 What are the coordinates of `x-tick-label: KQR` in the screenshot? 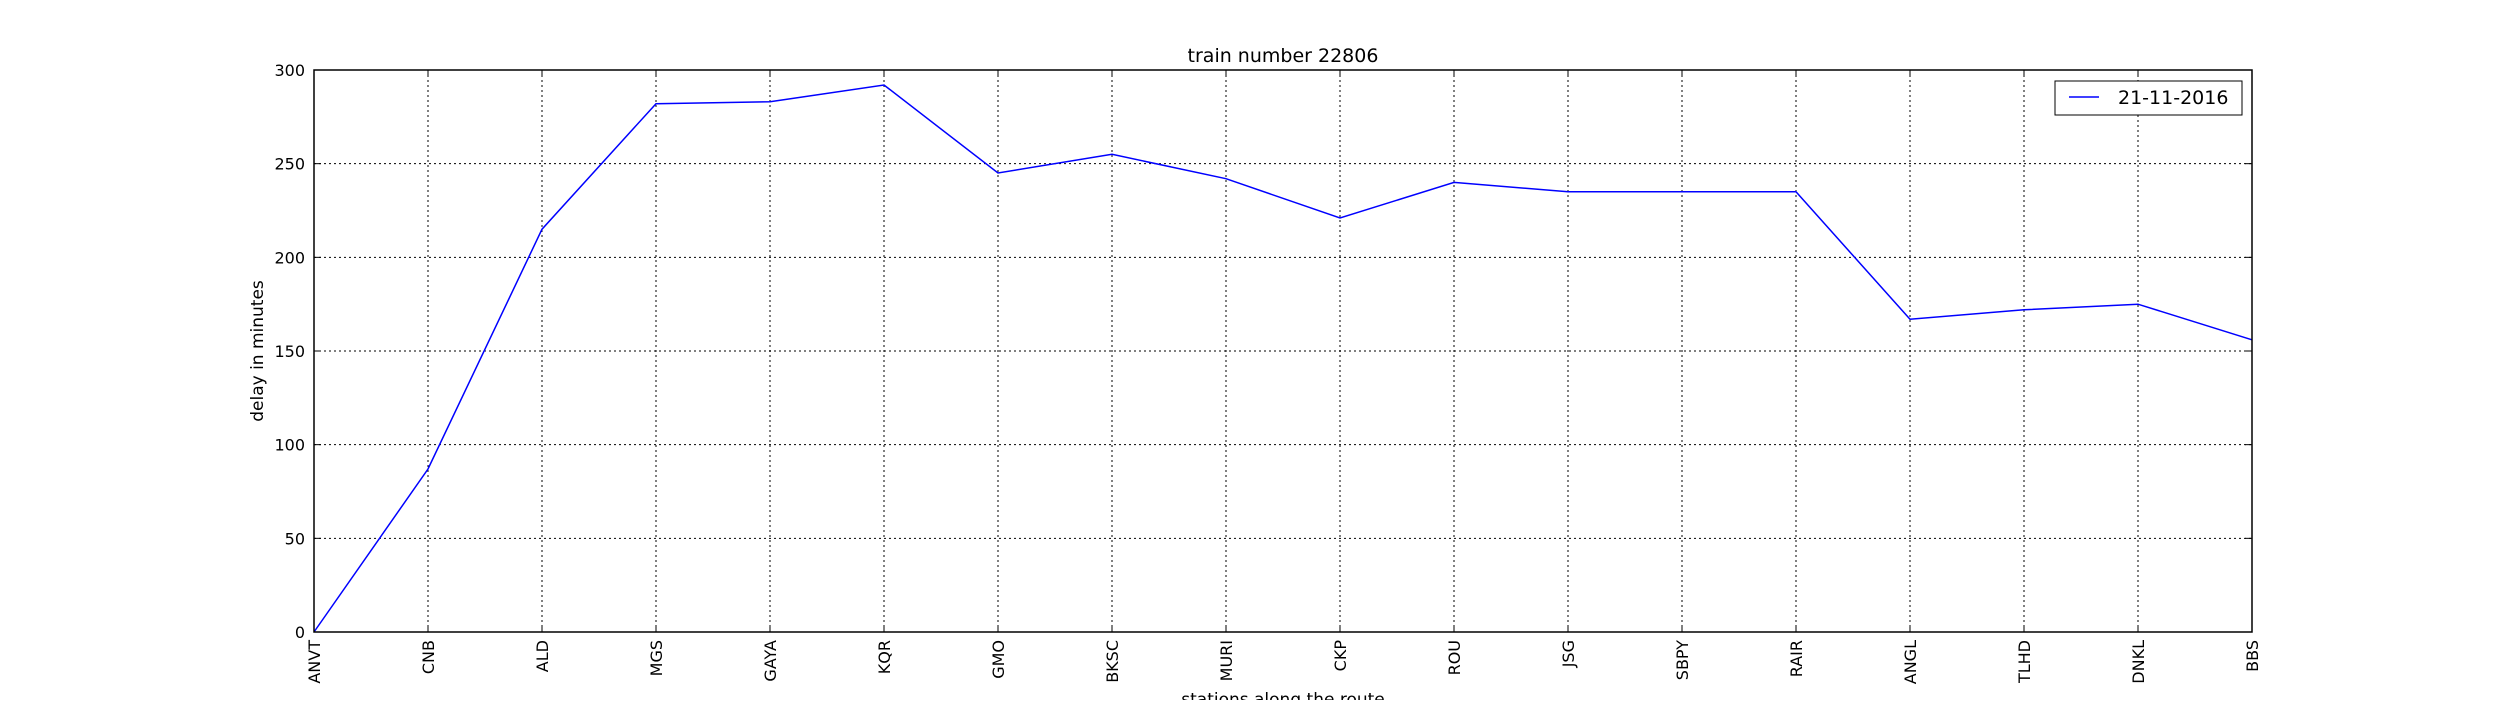 It's located at (884, 657).